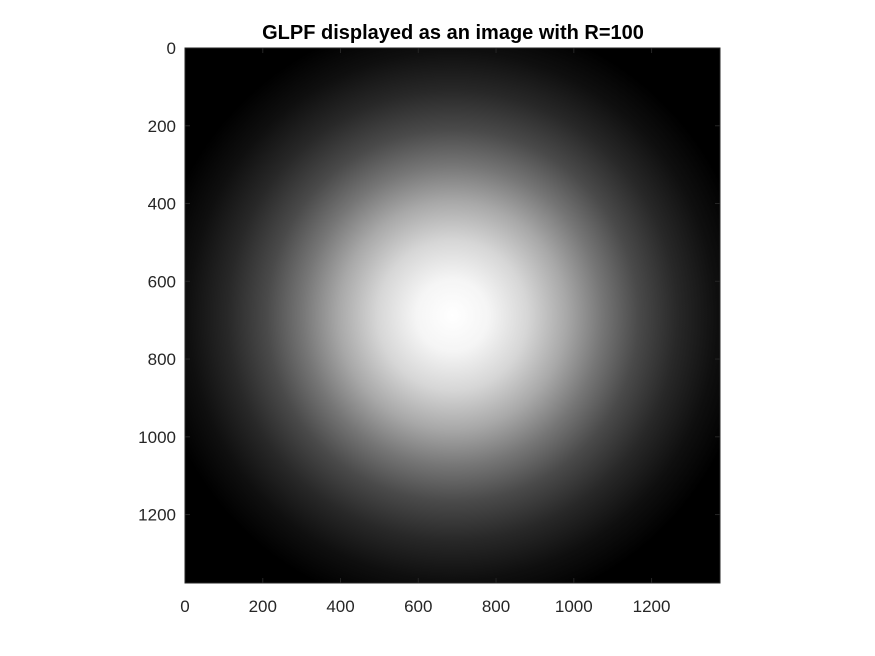 The width and height of the screenshot is (875, 656). What do you see at coordinates (162, 359) in the screenshot?
I see `y-tick-label: 800` at bounding box center [162, 359].